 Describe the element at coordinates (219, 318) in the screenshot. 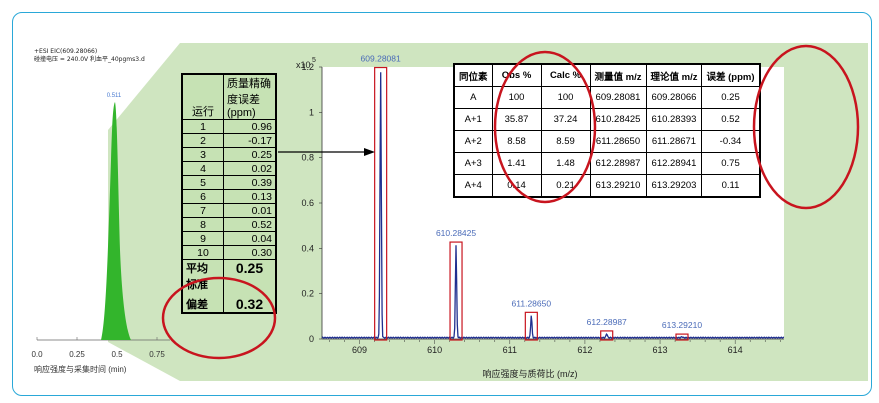

I see `summary-highlight-ellipse` at that location.